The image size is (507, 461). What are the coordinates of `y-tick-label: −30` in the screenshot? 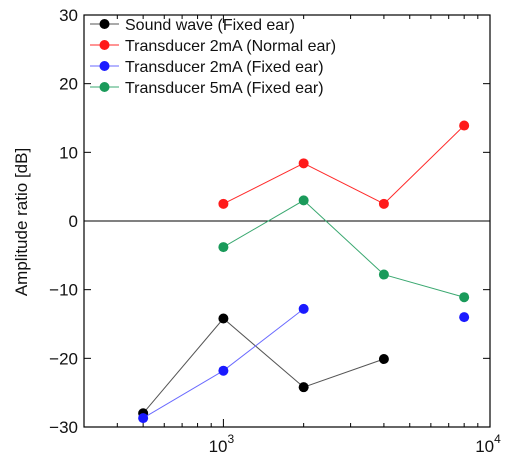 It's located at (63, 427).